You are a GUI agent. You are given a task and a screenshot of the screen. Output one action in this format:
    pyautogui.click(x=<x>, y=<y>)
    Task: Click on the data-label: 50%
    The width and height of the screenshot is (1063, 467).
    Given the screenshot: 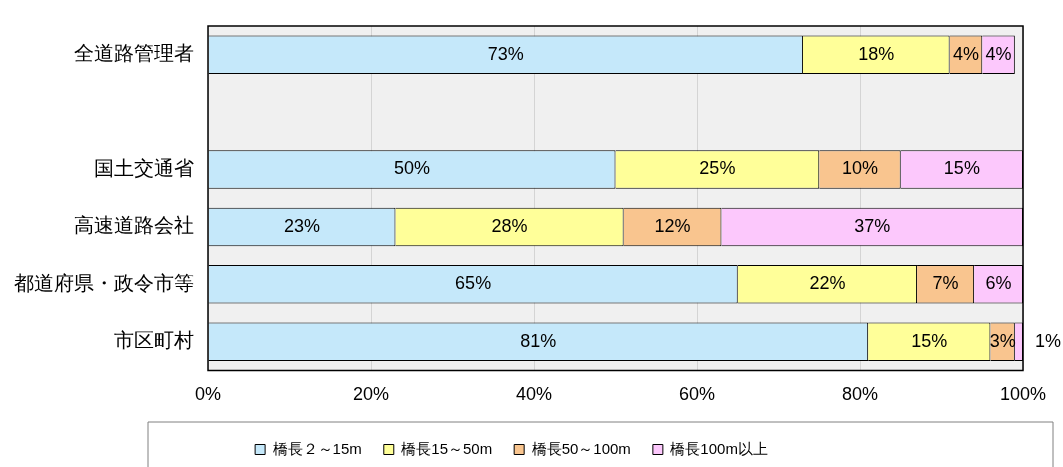 What is the action you would take?
    pyautogui.click(x=412, y=168)
    